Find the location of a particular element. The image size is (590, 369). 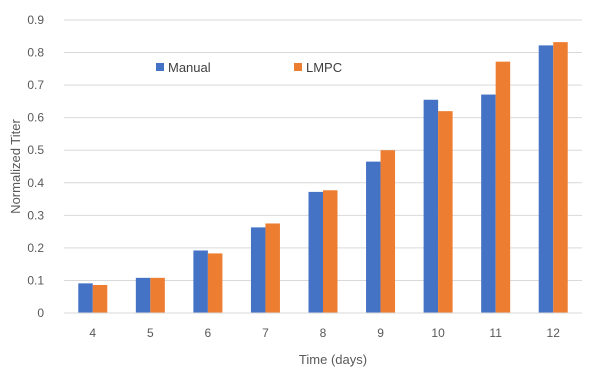

x-tick-label: 6 is located at coordinates (208, 333).